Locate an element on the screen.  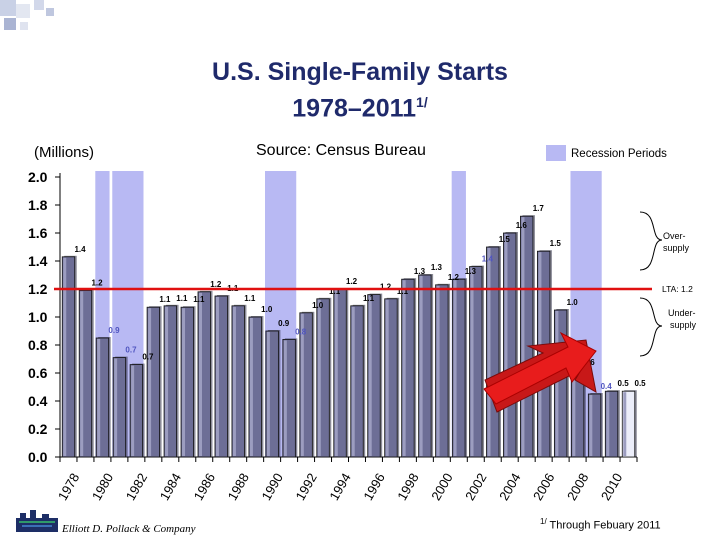
oversupply-label-1: Over- is located at coordinates (674, 236).